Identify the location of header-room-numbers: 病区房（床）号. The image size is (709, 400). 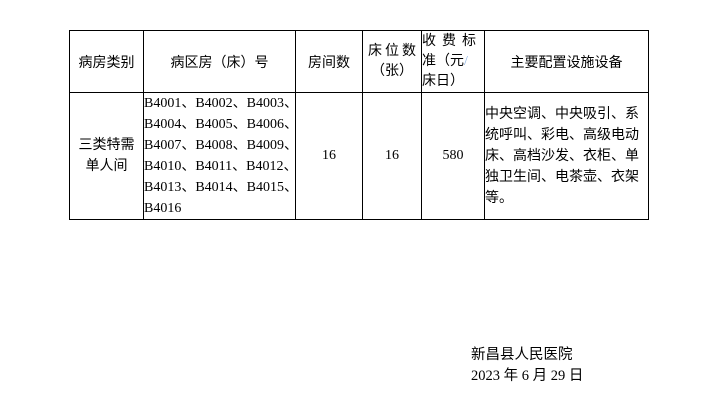
(219, 61).